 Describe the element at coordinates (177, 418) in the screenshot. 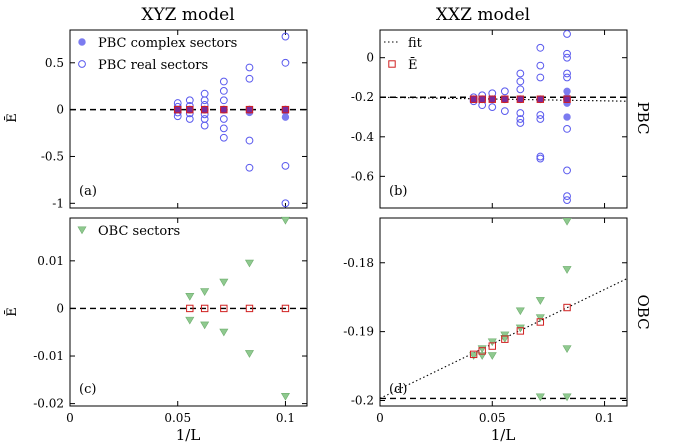

I see `x-tick-label: 0.05` at that location.